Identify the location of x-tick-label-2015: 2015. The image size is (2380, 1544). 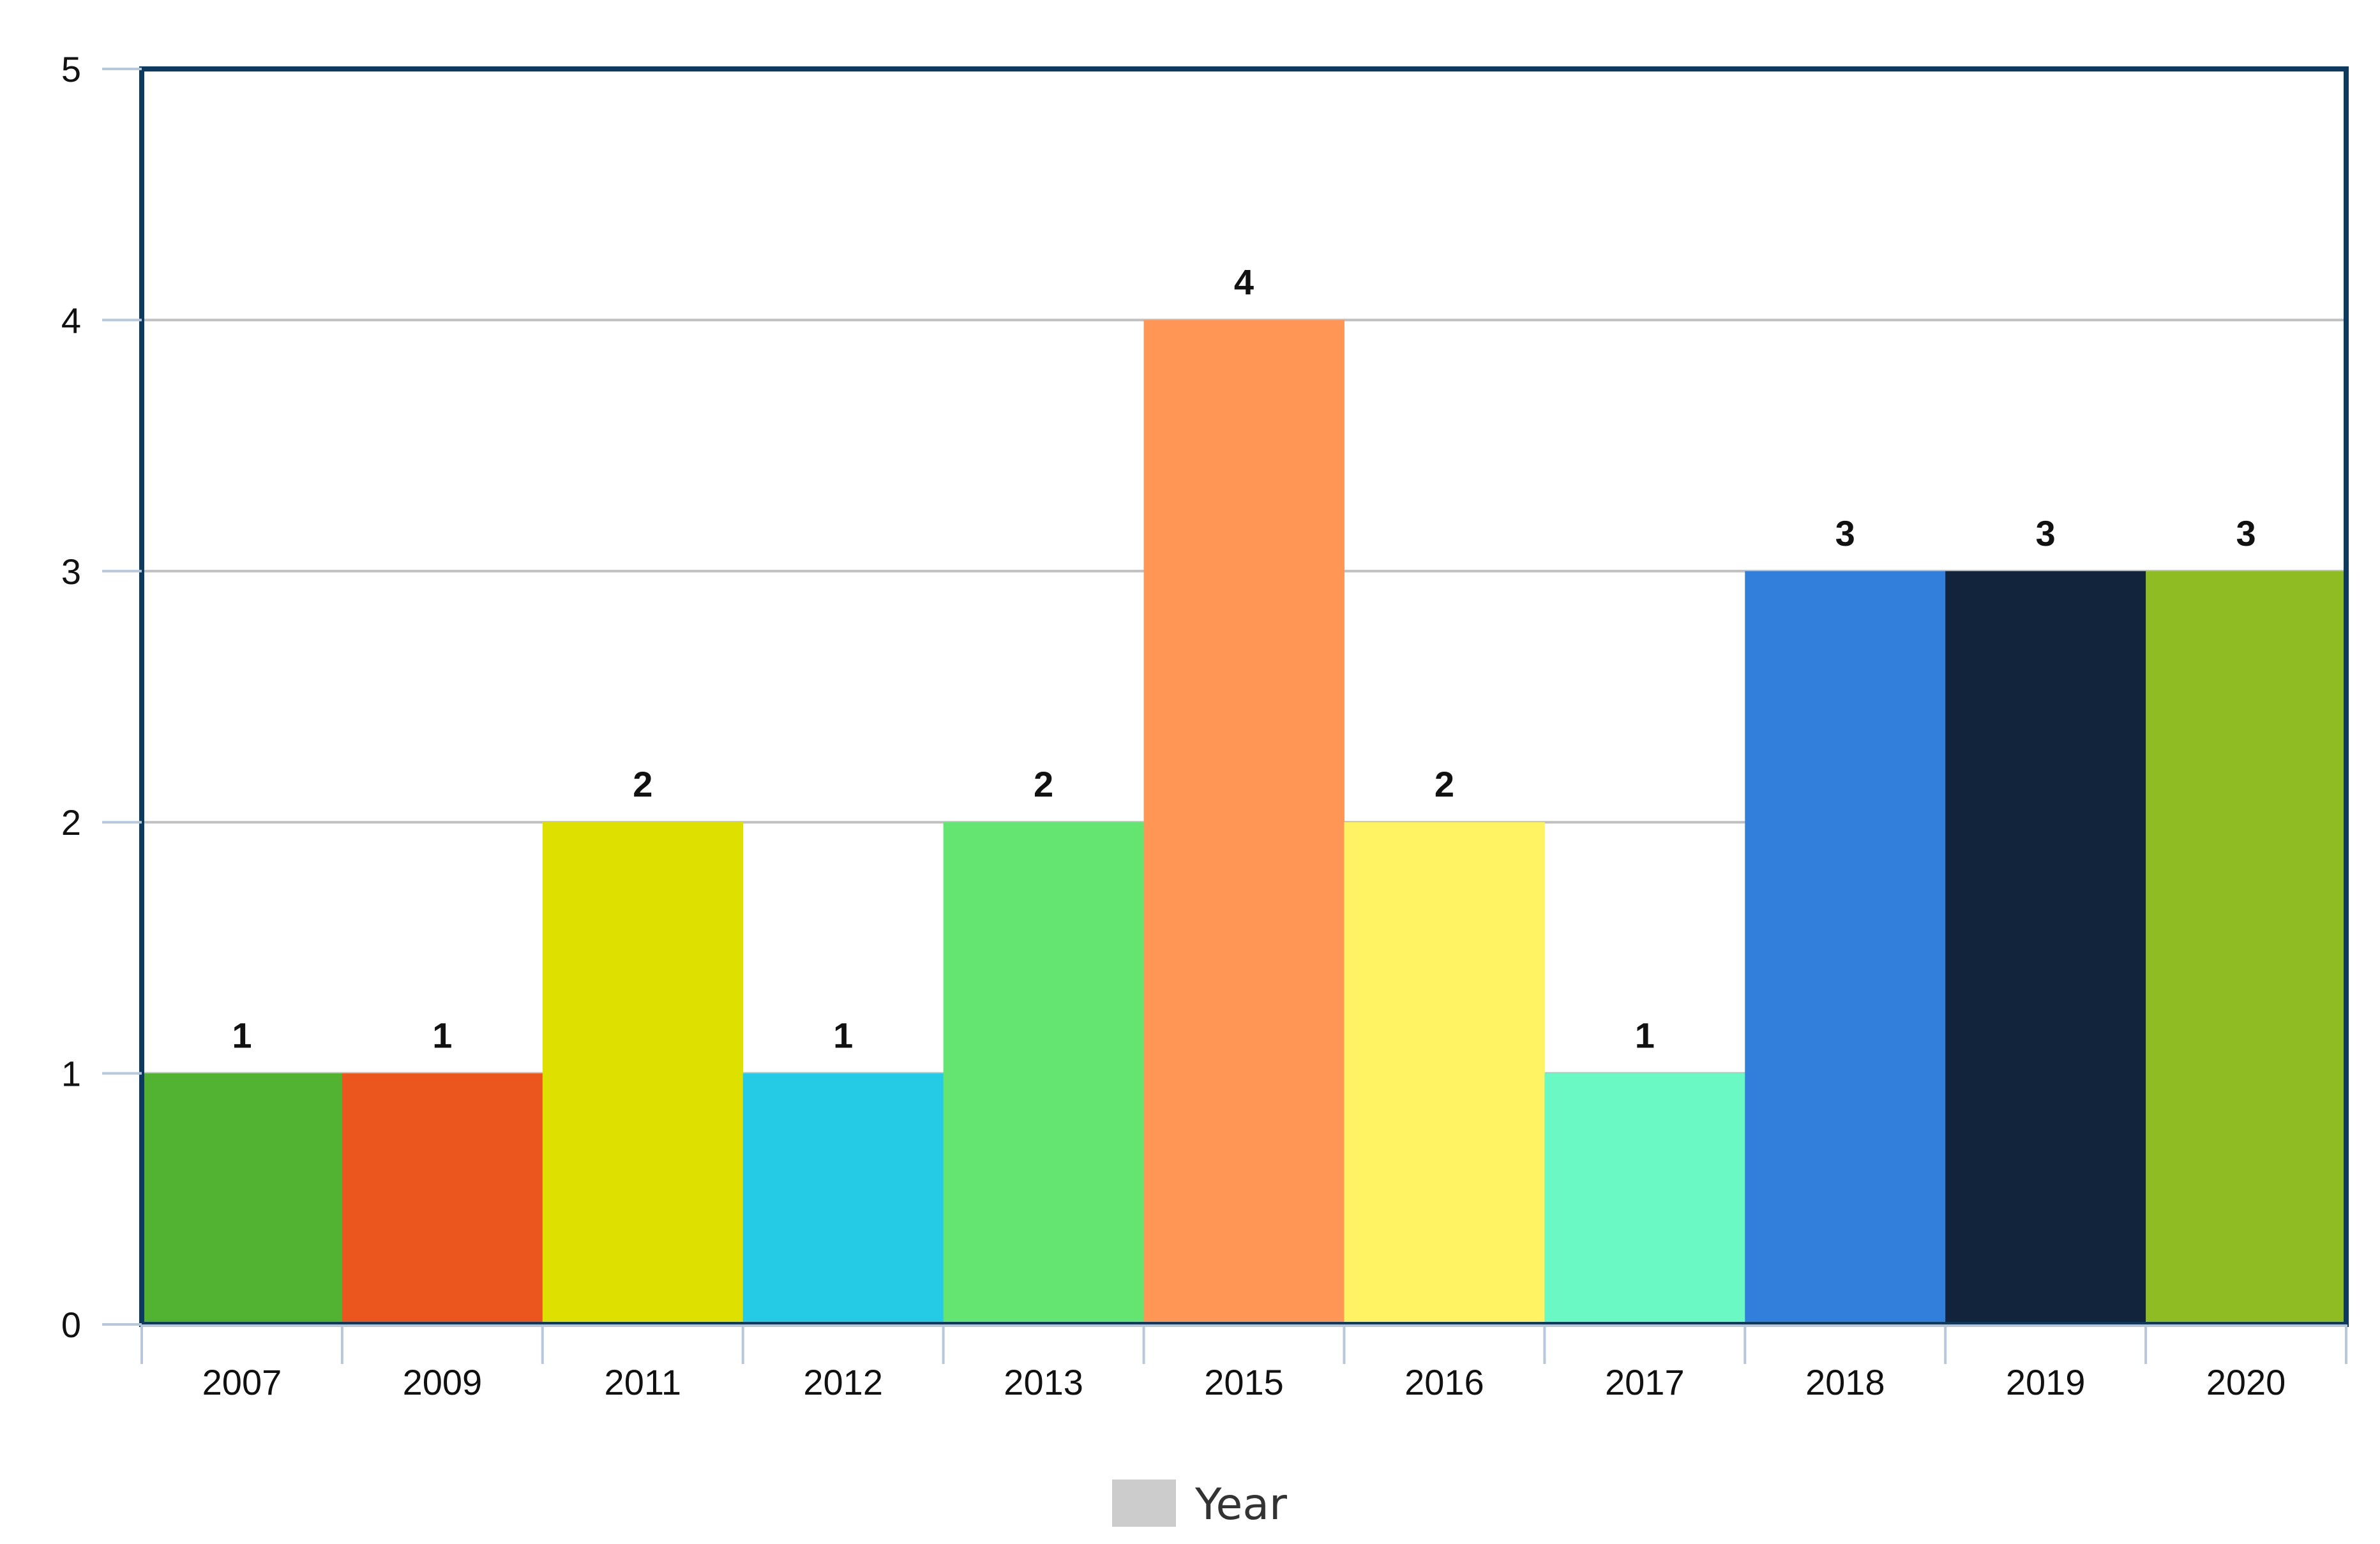
(1244, 1382).